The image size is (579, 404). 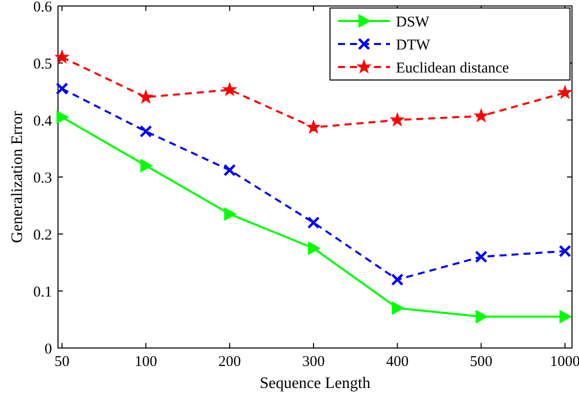 I want to click on x-tick-label: 400, so click(x=397, y=362).